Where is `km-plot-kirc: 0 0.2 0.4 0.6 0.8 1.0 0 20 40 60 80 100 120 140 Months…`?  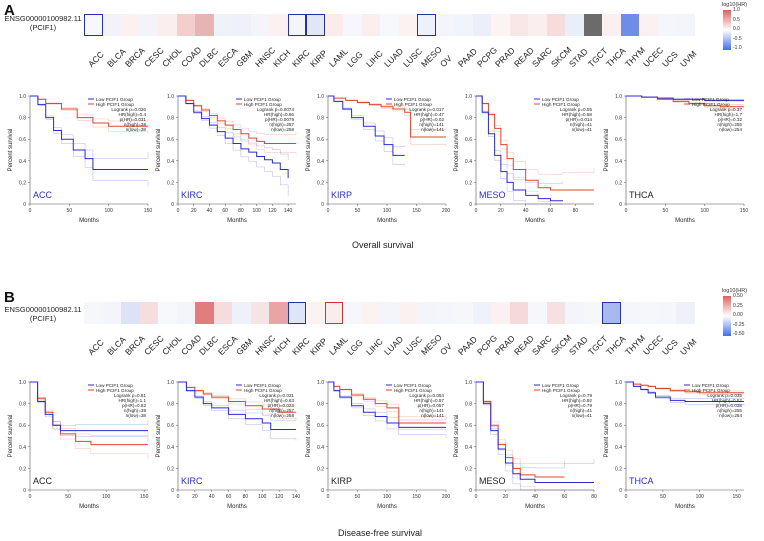 km-plot-kirc: 0 0.2 0.4 0.6 0.8 1.0 0 20 40 60 80 100 120 140 Months… is located at coordinates (226, 159).